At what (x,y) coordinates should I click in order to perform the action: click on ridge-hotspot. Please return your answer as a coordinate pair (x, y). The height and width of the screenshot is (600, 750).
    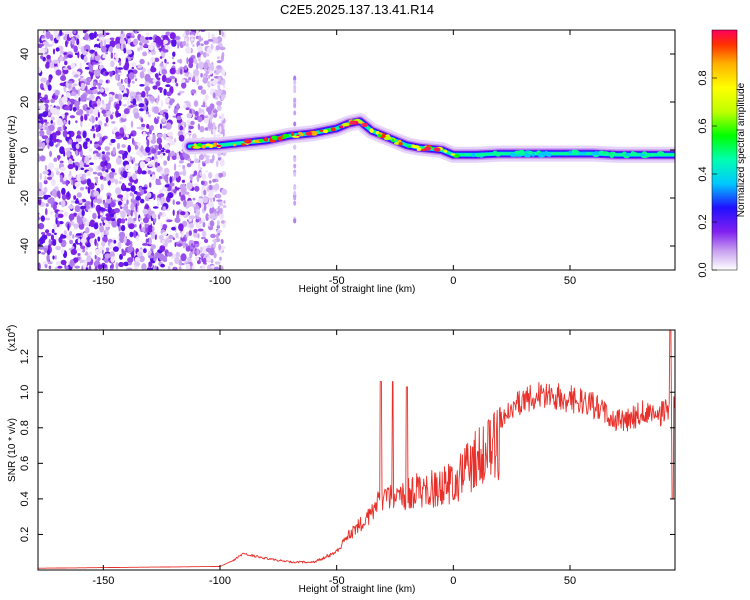
    Looking at the image, I should click on (365, 125).